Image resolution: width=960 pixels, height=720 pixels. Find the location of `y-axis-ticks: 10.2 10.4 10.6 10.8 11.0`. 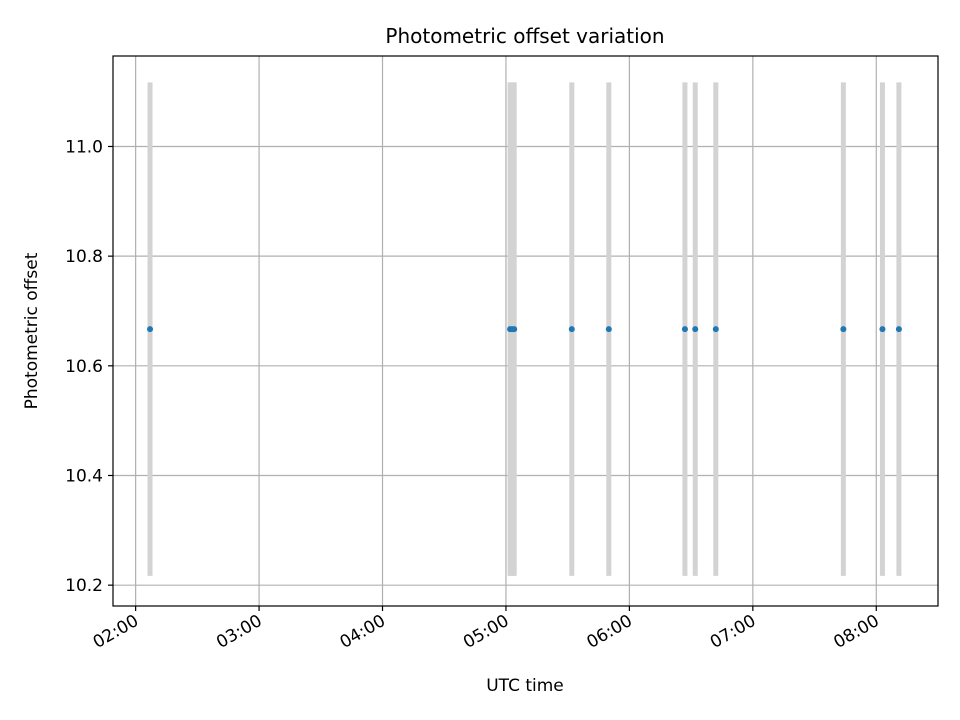

y-axis-ticks: 10.2 10.4 10.6 10.8 11.0 is located at coordinates (89, 366).